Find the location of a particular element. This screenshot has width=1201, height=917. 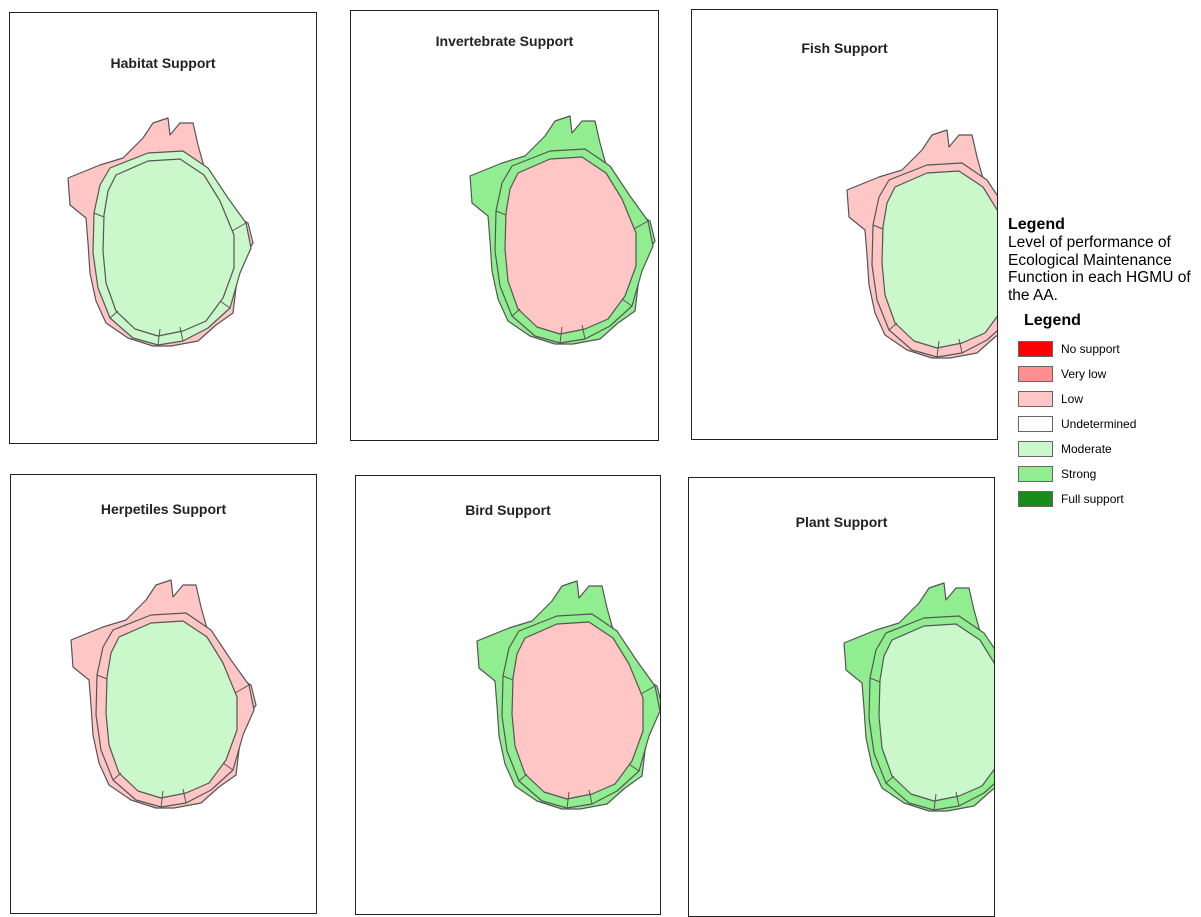

legend-item: Low is located at coordinates (1108, 398).